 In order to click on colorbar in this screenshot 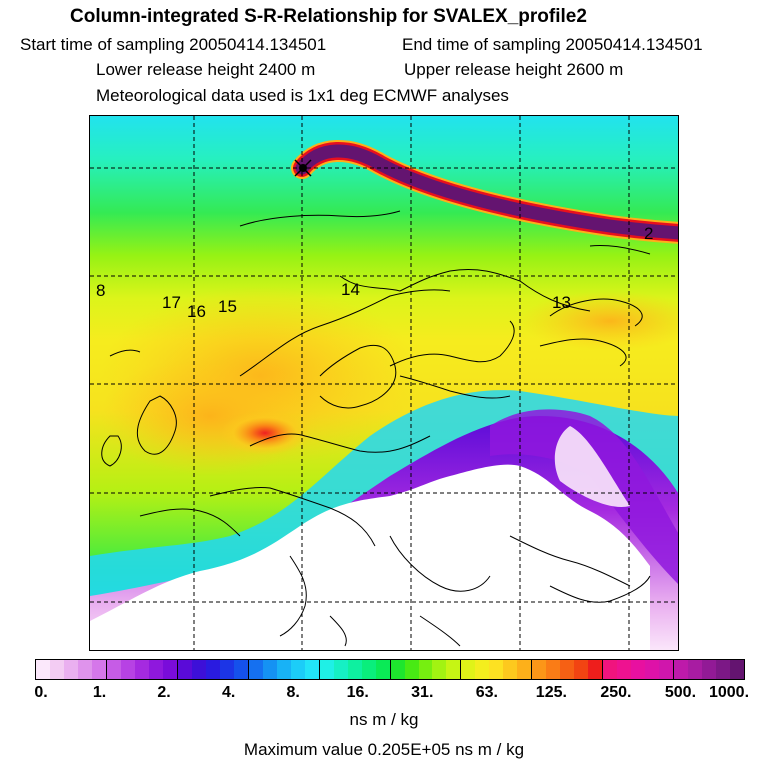, I will do `click(390, 669)`.